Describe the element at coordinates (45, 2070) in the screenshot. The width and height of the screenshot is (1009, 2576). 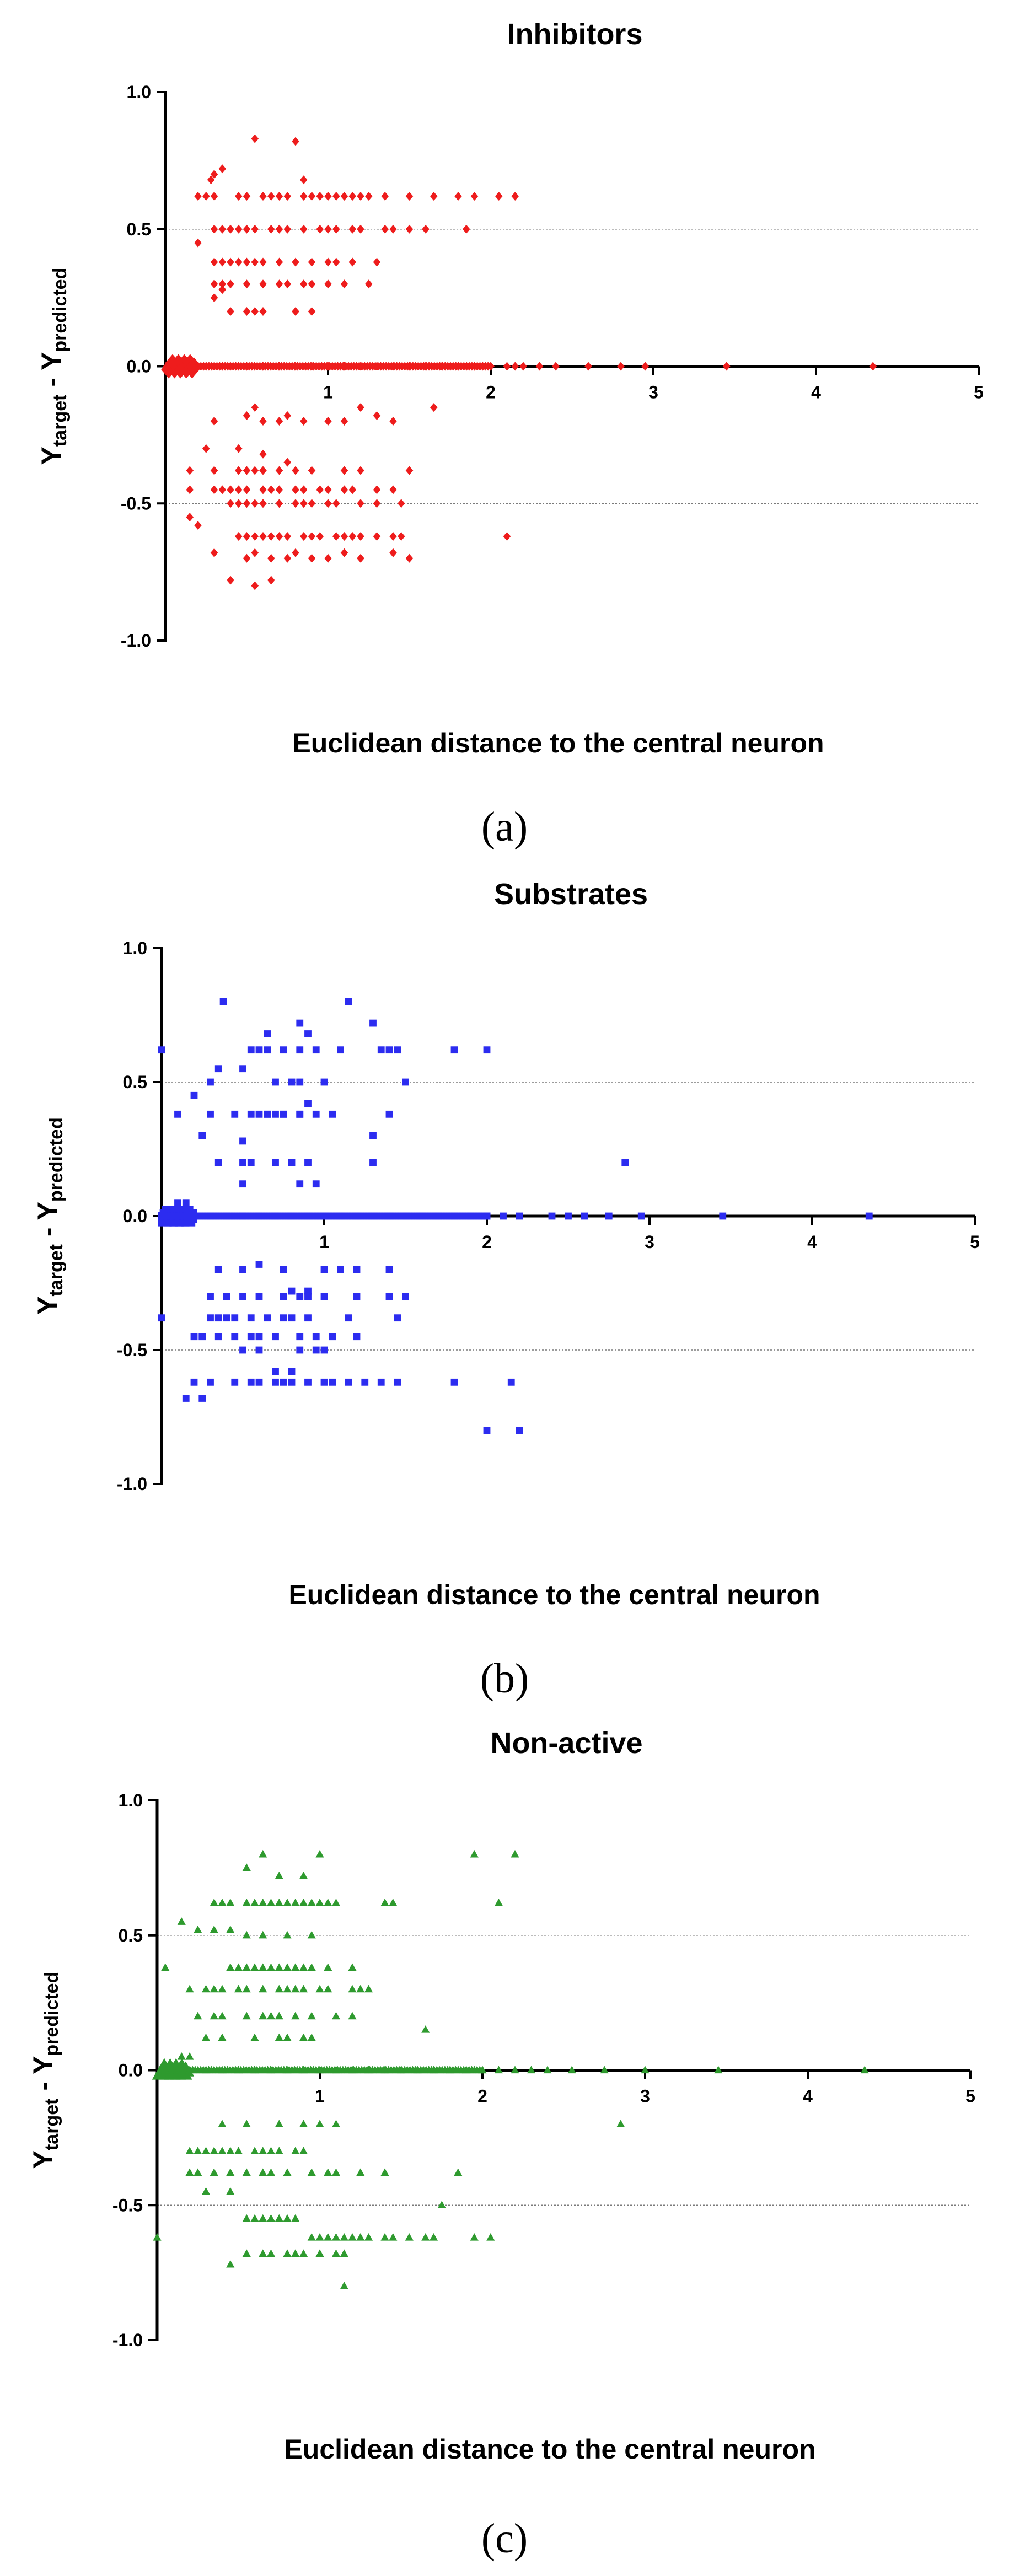
I see `y-axis-label: Ytarget - Ypredicted` at that location.